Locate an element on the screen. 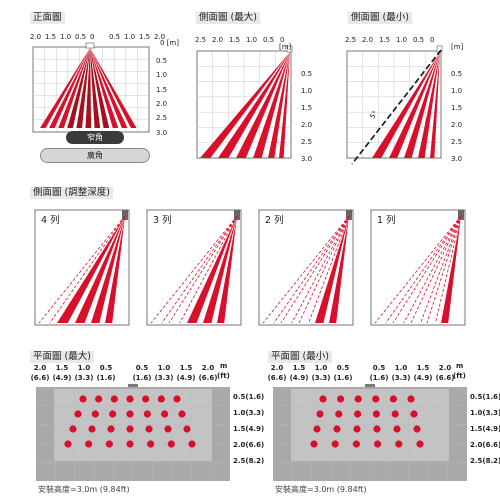 This screenshot has height=500, width=500. plan-max-sensor is located at coordinates (133, 385).